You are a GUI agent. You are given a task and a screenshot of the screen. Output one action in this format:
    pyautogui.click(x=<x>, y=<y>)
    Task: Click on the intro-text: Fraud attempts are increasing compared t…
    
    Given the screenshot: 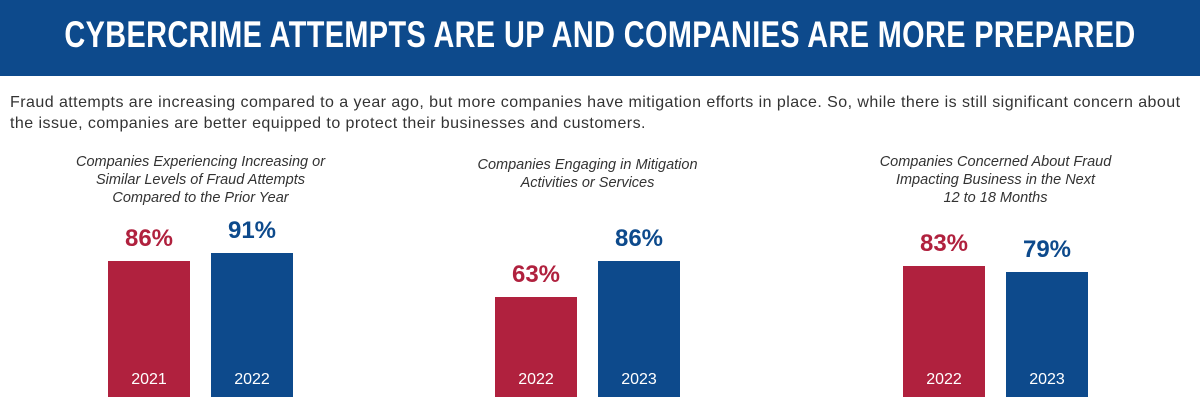 What is the action you would take?
    pyautogui.click(x=595, y=113)
    